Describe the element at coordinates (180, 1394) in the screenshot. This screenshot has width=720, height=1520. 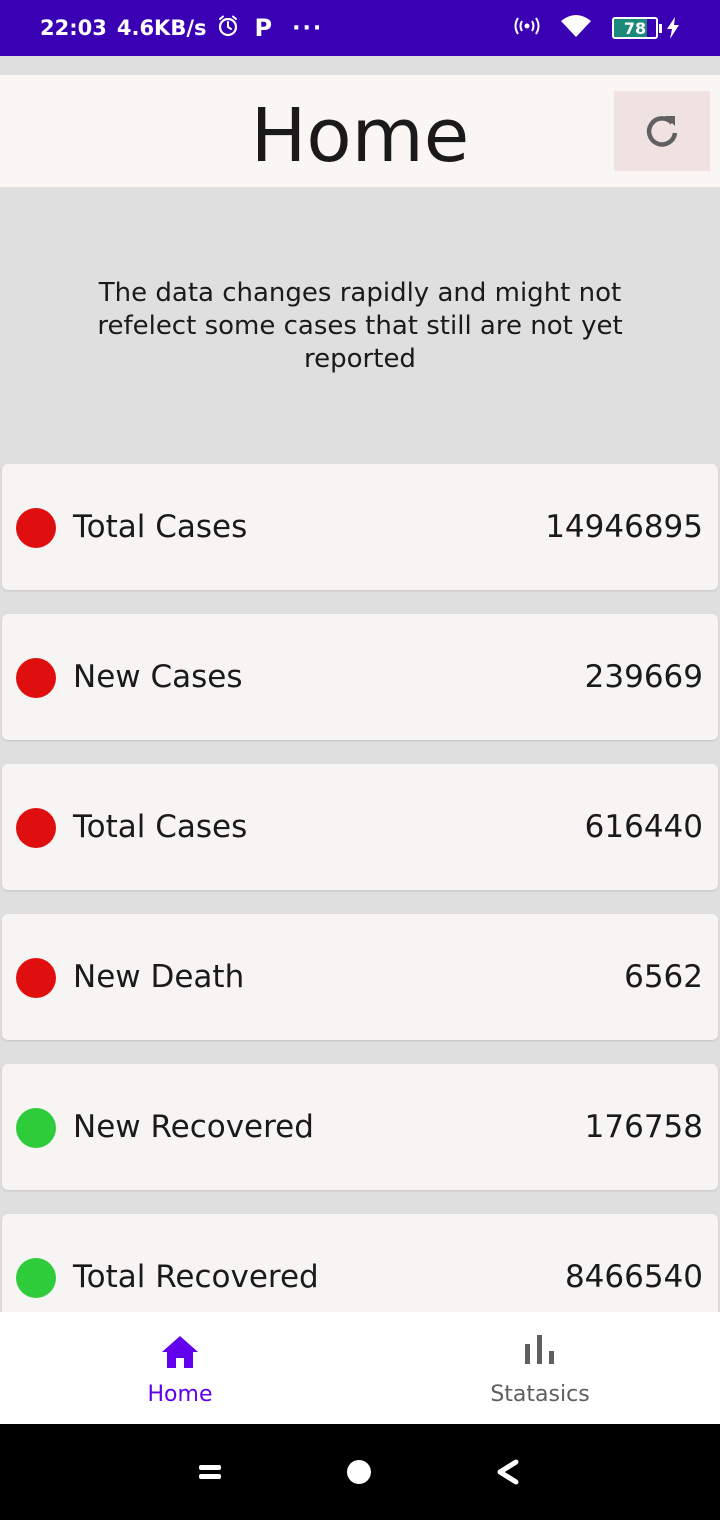
I see `nav-label-home: Home` at that location.